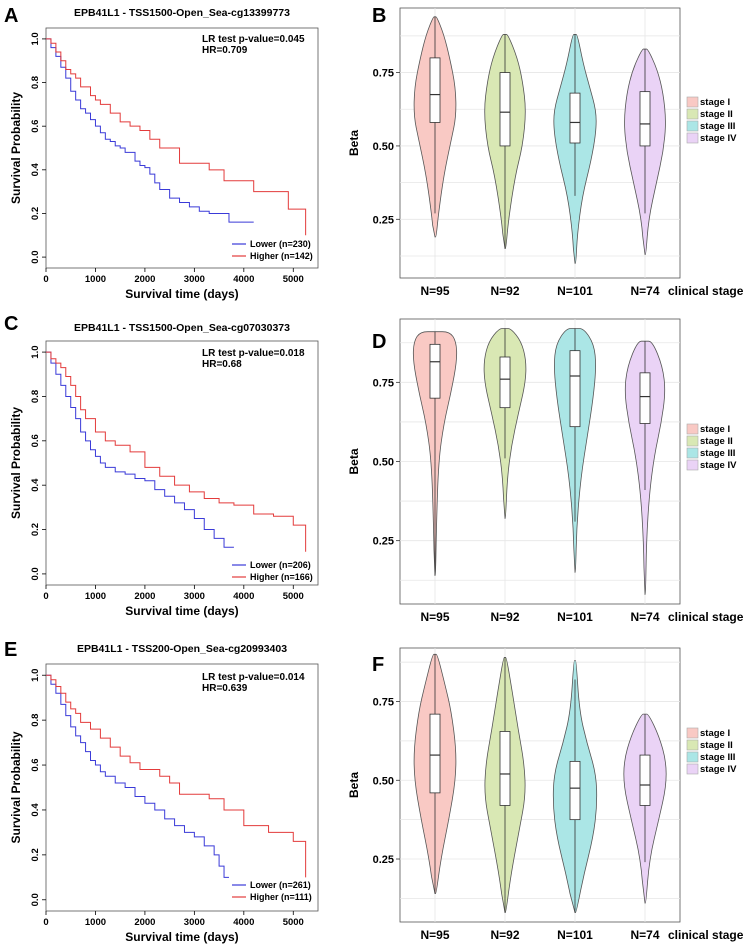 The height and width of the screenshot is (950, 754). Describe the element at coordinates (11, 16) in the screenshot. I see `panel-letter: A` at that location.